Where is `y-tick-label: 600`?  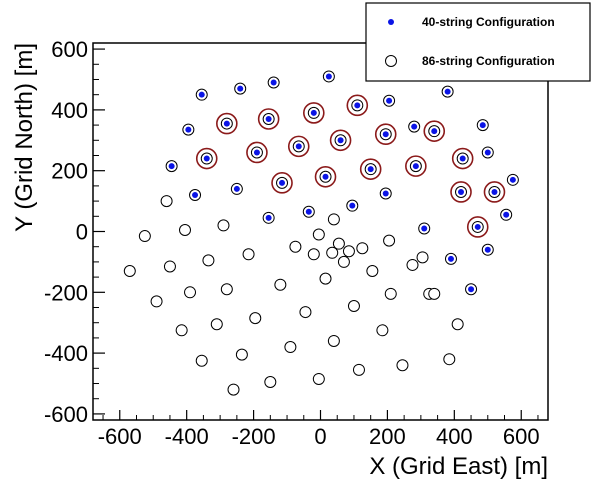 y-tick-label: 600 is located at coordinates (69, 49).